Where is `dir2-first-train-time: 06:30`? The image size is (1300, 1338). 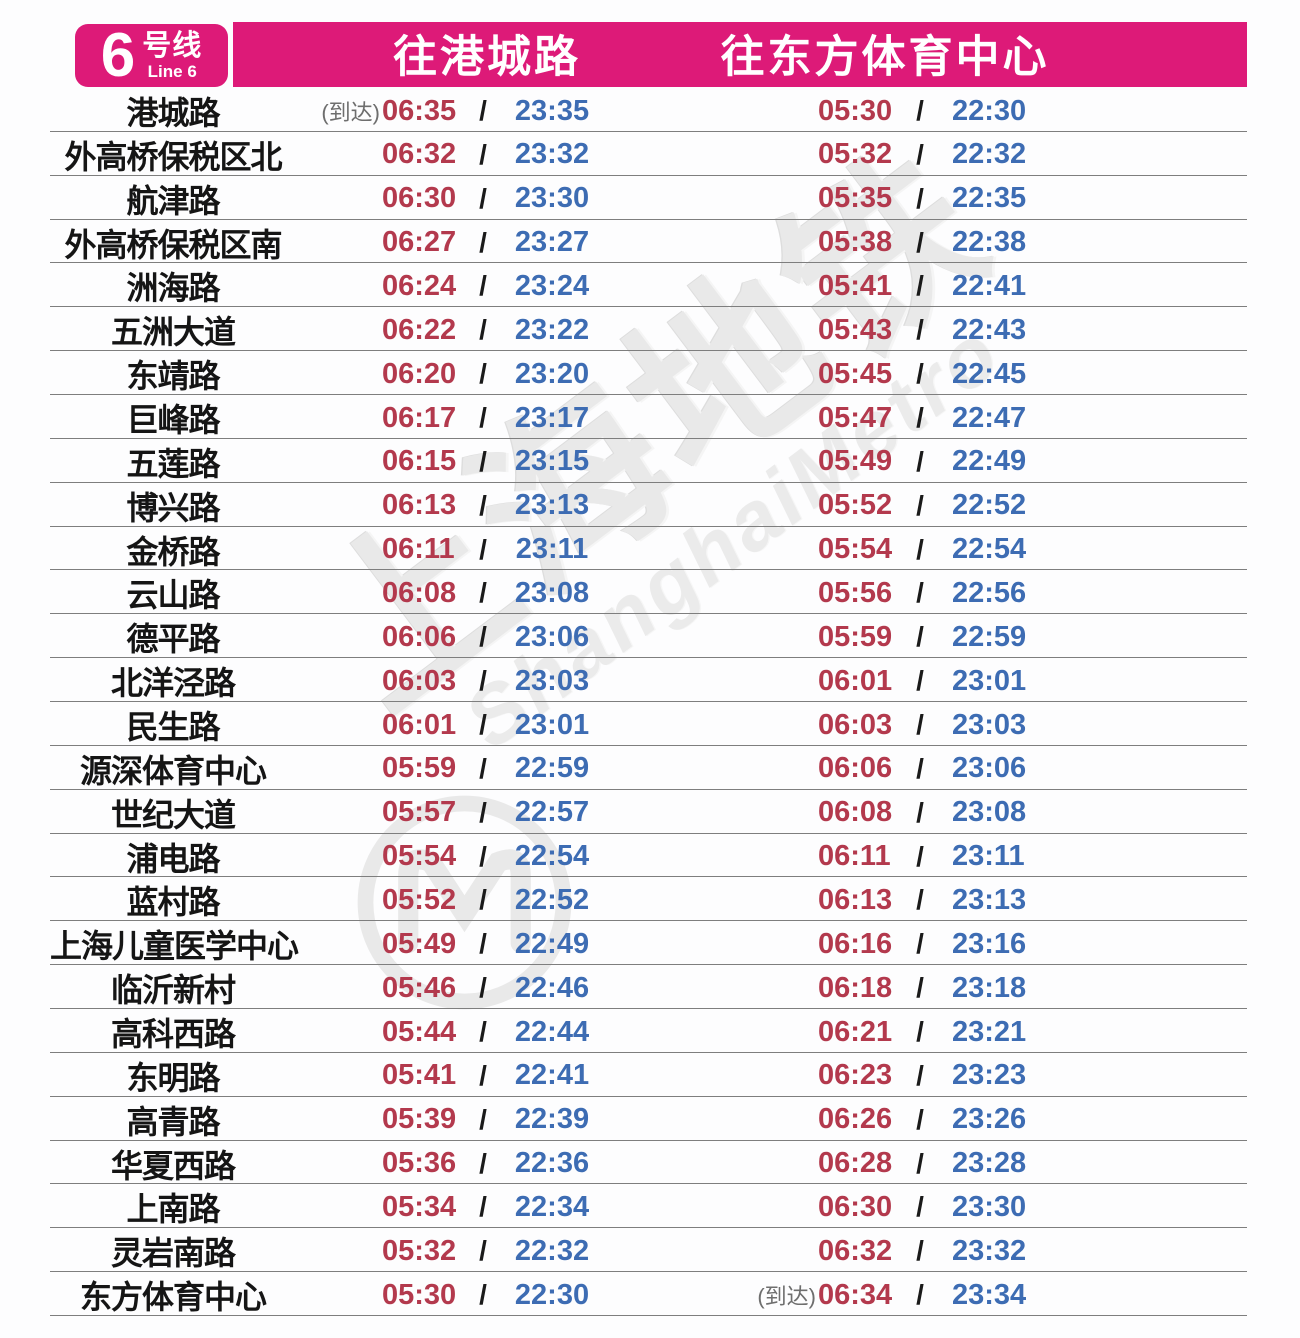
dir2-first-train-time: 06:30 is located at coordinates (855, 1206).